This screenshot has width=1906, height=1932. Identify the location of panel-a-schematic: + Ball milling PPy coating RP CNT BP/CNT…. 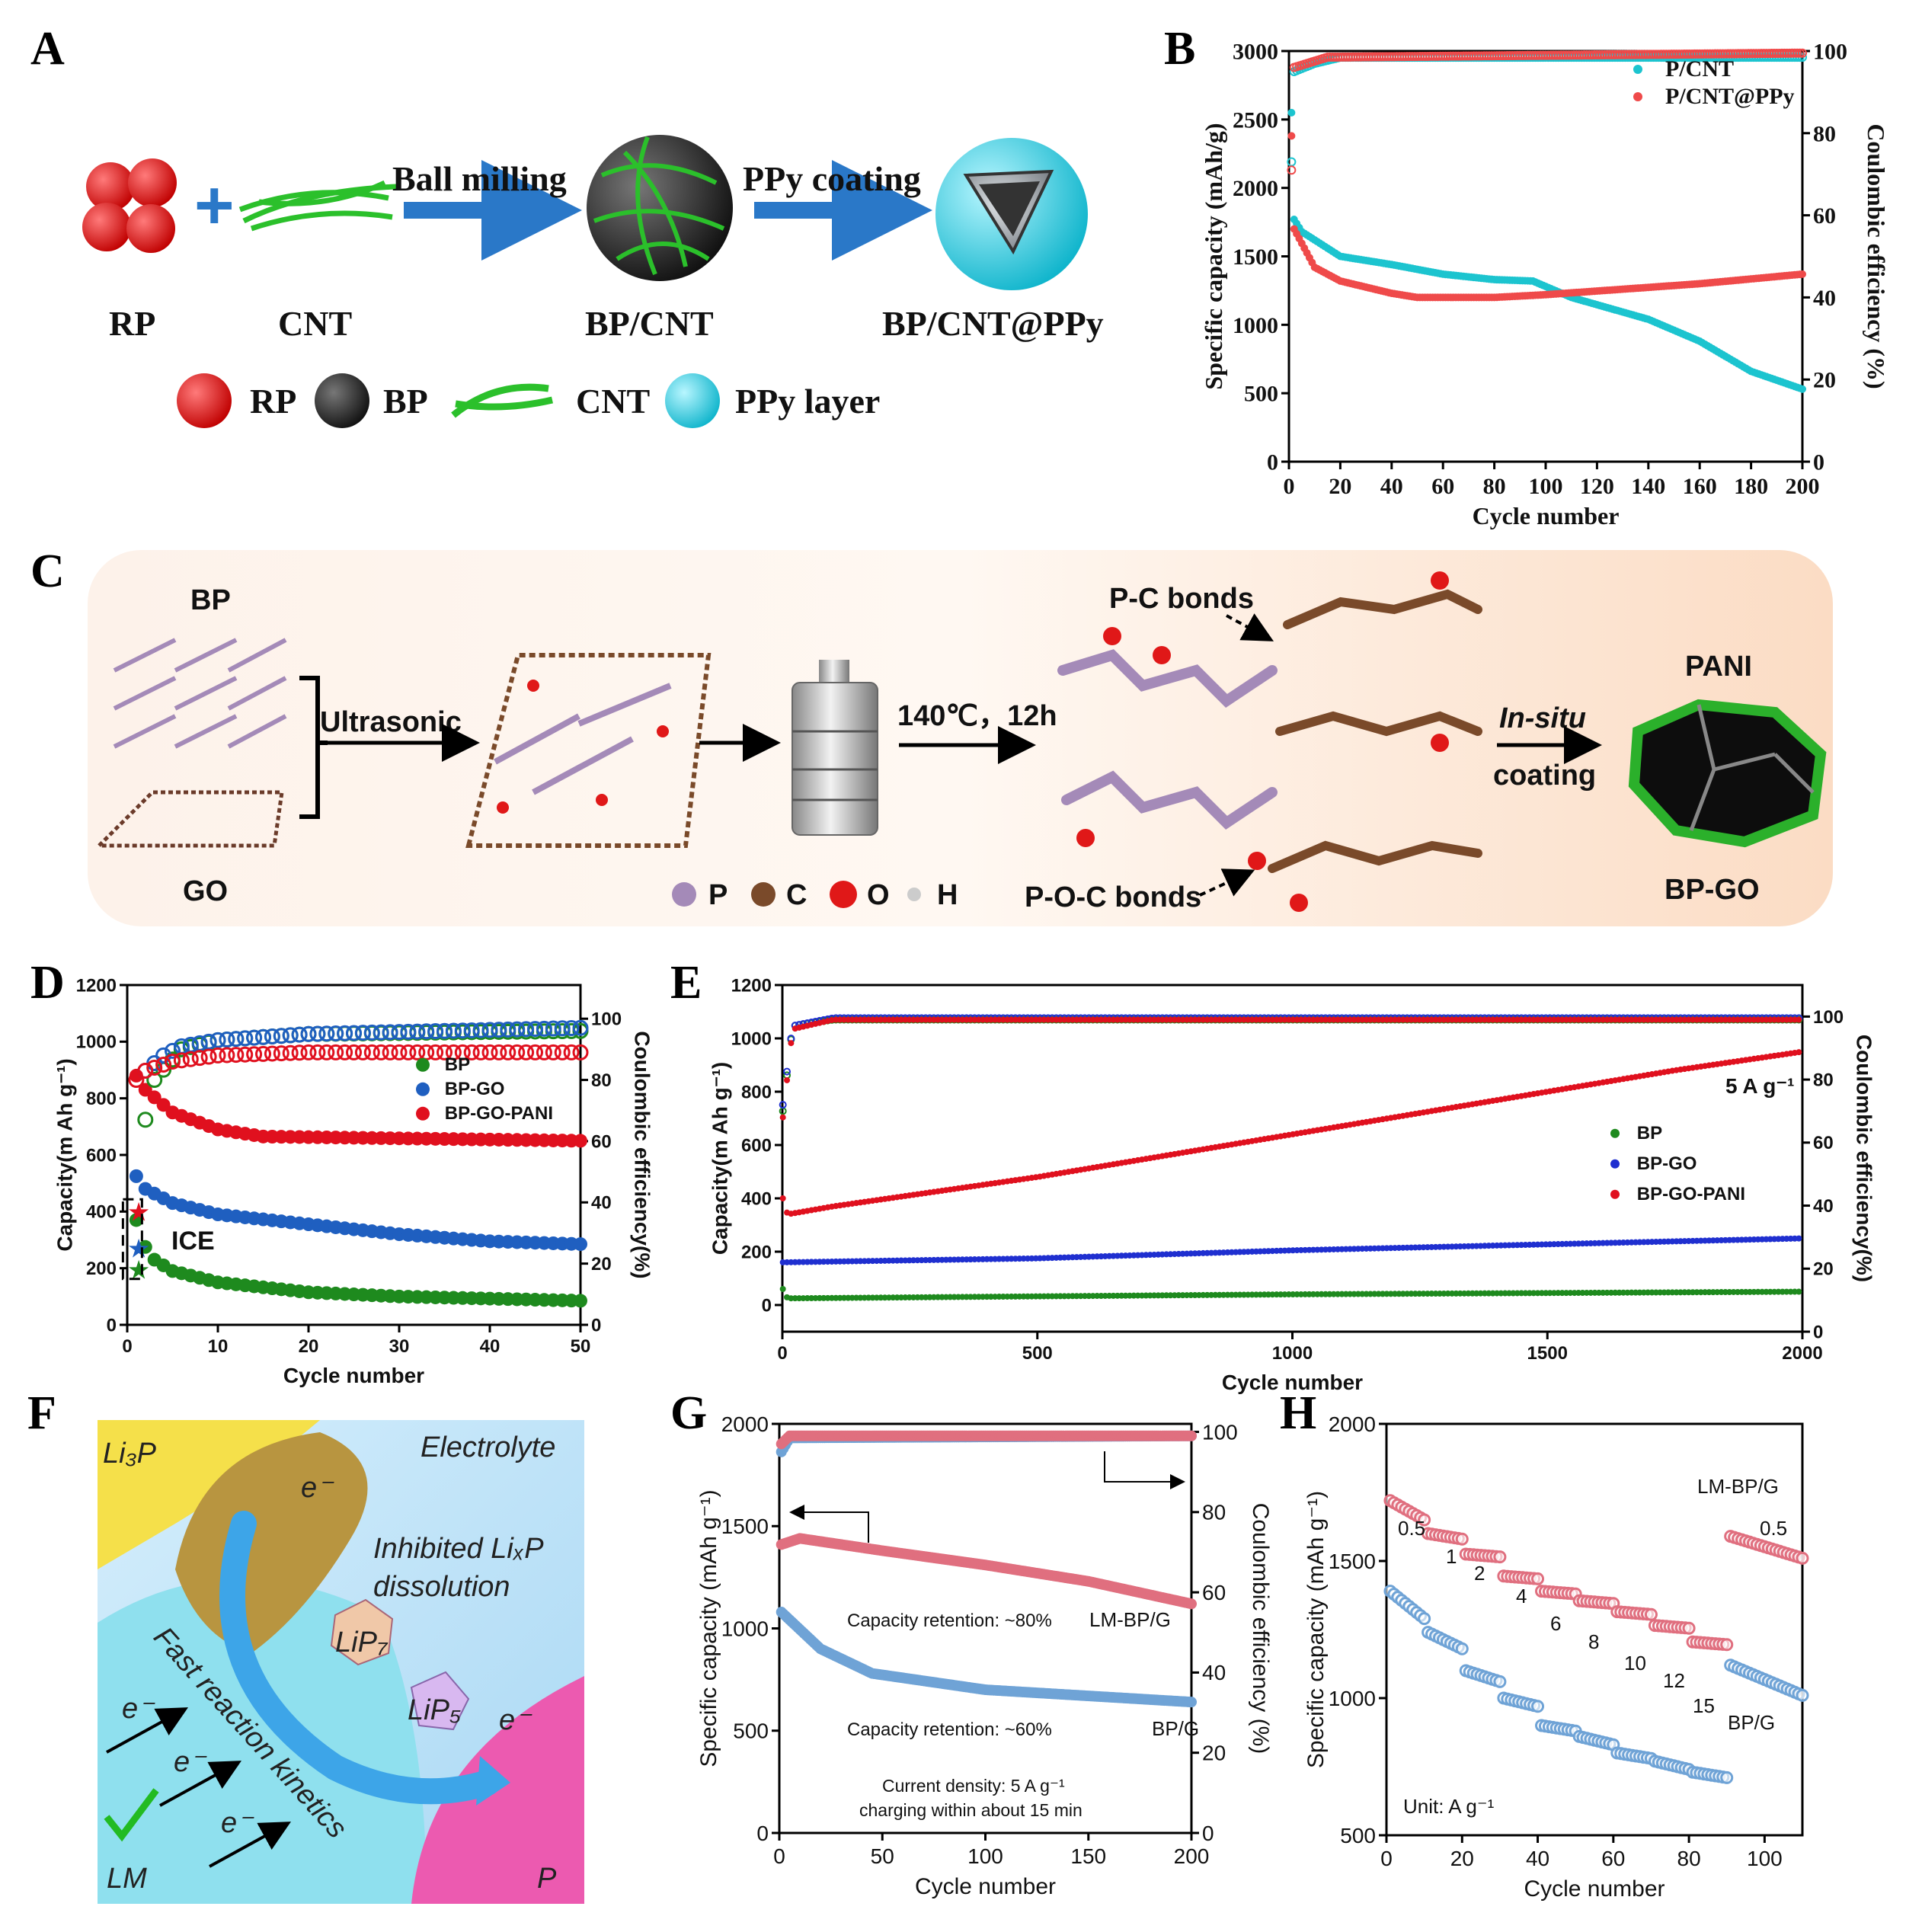
(593, 281).